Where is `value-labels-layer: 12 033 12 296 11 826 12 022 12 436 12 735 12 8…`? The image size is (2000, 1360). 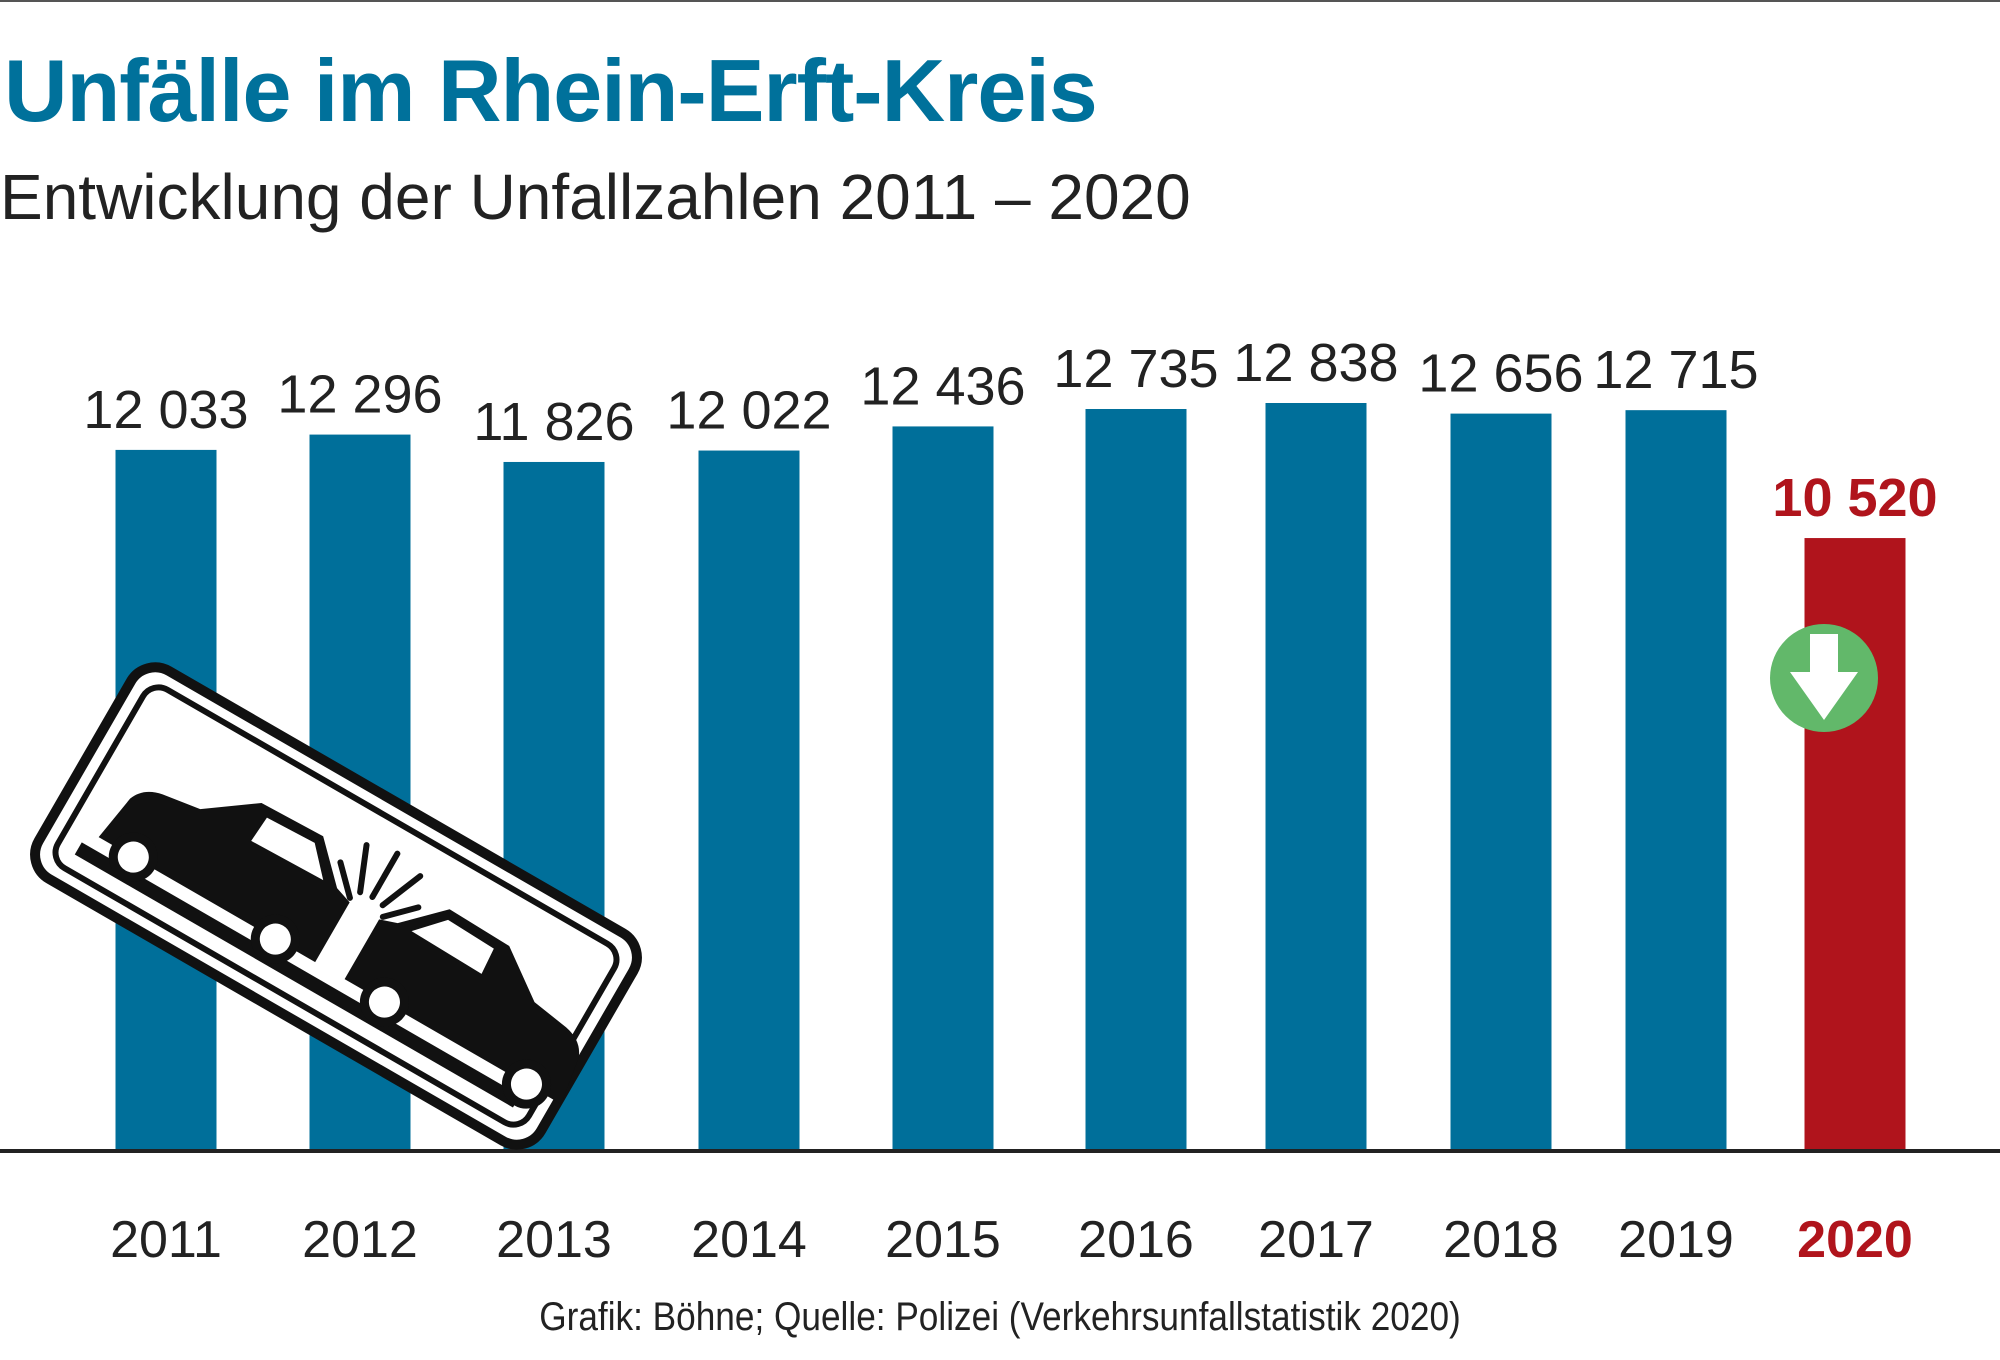 value-labels-layer: 12 033 12 296 11 826 12 022 12 436 12 735 12 8… is located at coordinates (1010, 430).